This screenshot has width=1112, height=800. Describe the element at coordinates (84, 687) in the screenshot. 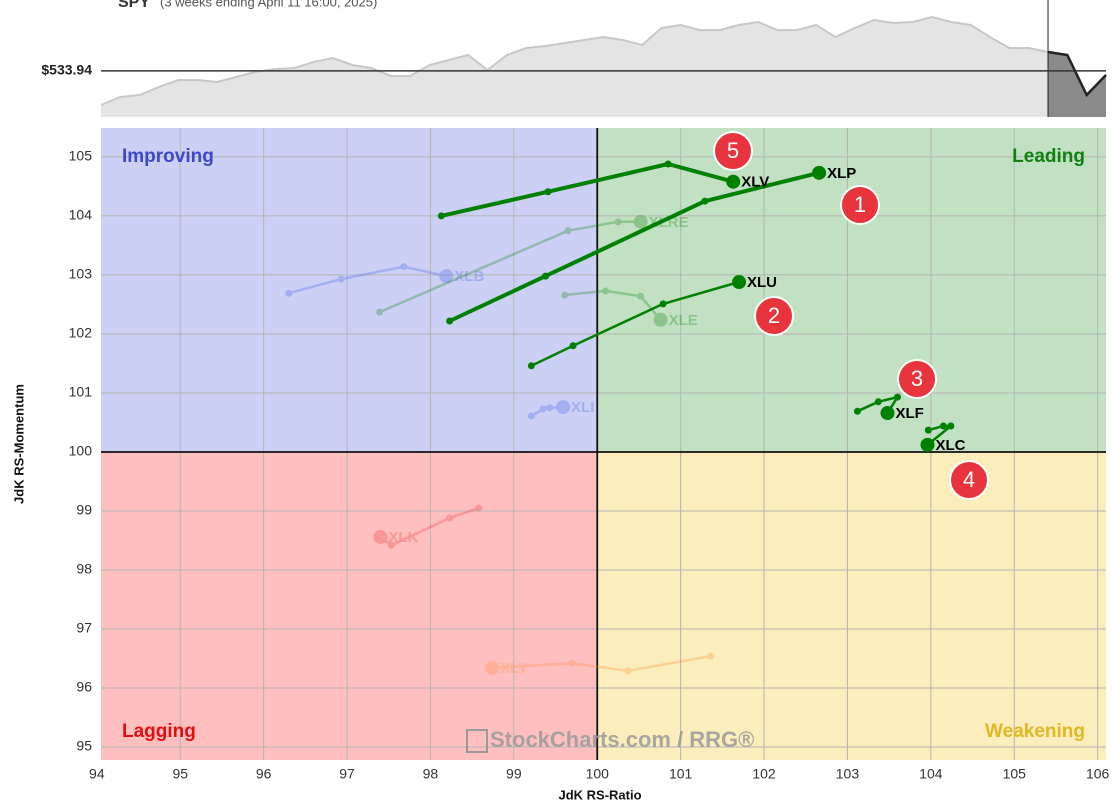

I see `y-tick-label: 96` at that location.